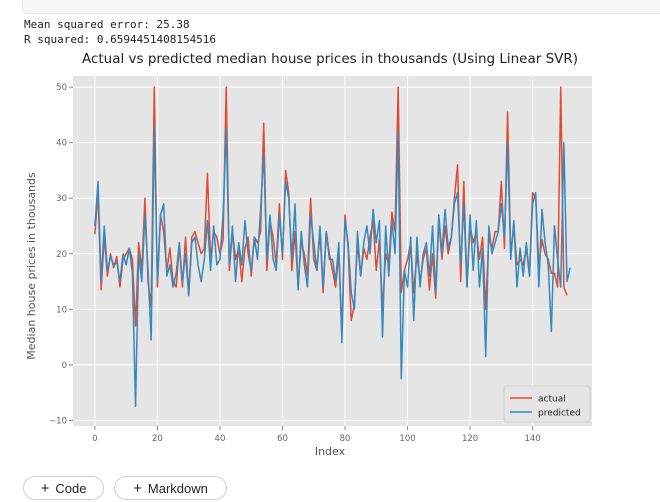 The image size is (660, 502). What do you see at coordinates (61, 255) in the screenshot?
I see `y-tick-label: 20` at bounding box center [61, 255].